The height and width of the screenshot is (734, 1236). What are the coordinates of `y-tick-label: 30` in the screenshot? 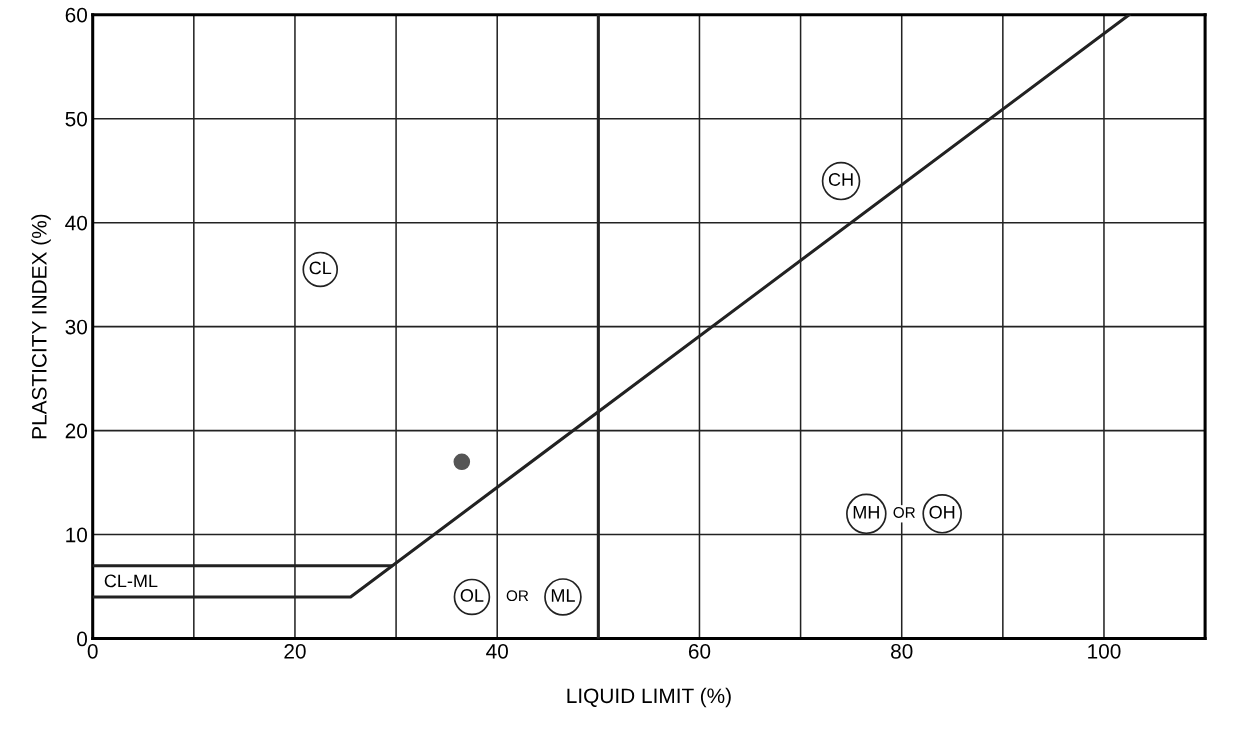 It's located at (76, 327).